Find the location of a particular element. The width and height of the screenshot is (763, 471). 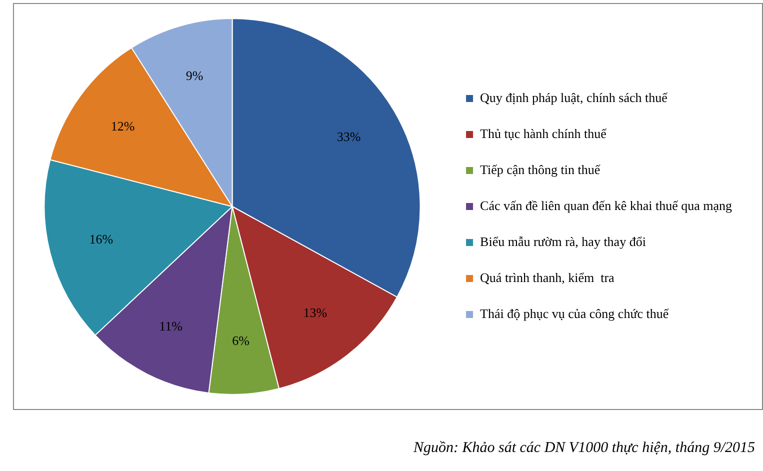

text: Nguồn: Khảo sát các DN V1000 thực hiện, tháng 9/2015 is located at coordinates (584, 448).